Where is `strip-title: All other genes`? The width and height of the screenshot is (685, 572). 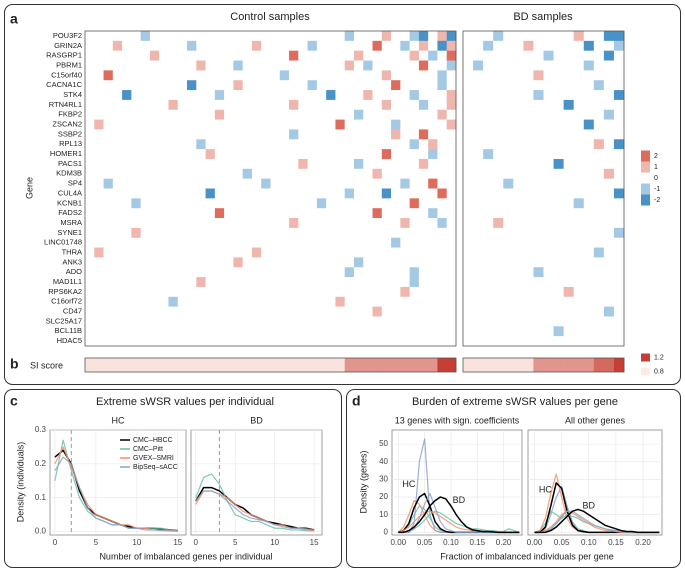 strip-title: All other genes is located at coordinates (595, 420).